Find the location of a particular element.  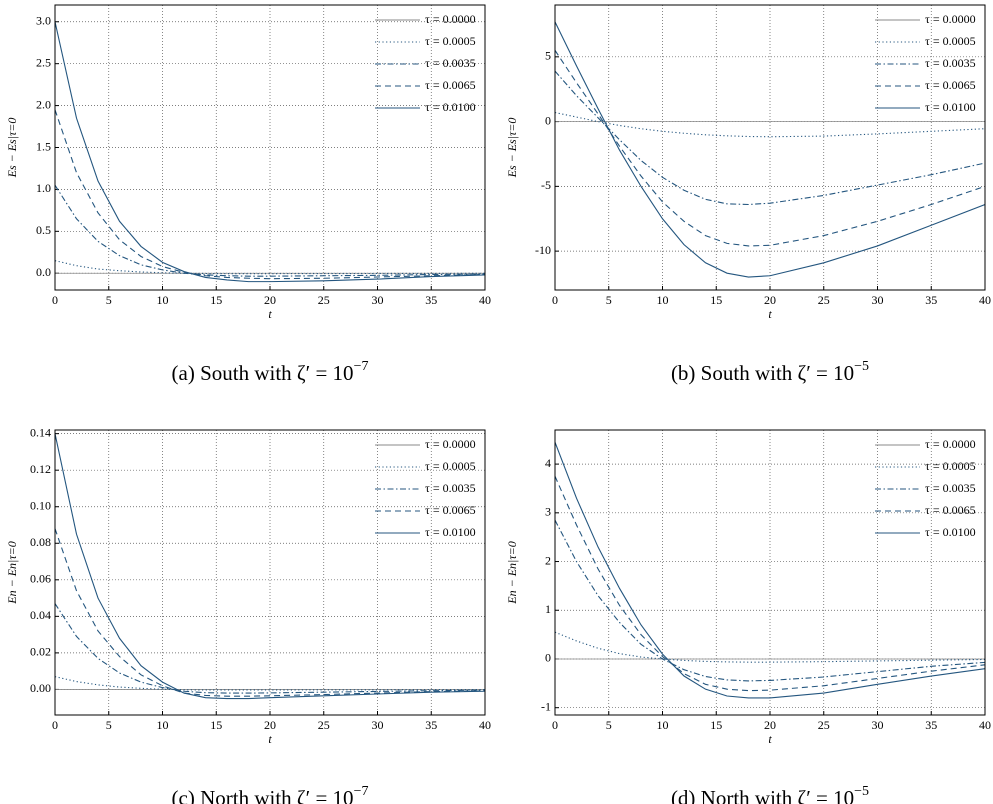

caption: (d) North with ζ′ = 10−5 is located at coordinates (770, 794).